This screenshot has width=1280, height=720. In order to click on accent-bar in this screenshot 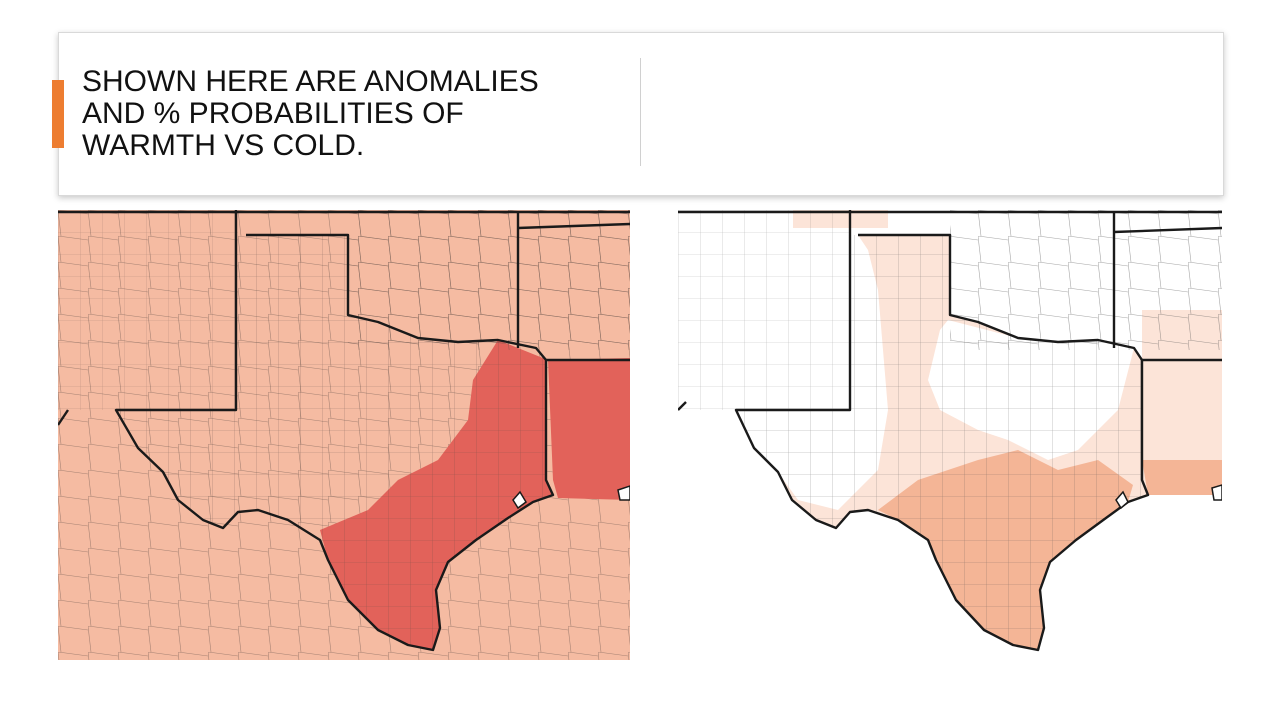, I will do `click(58, 114)`.